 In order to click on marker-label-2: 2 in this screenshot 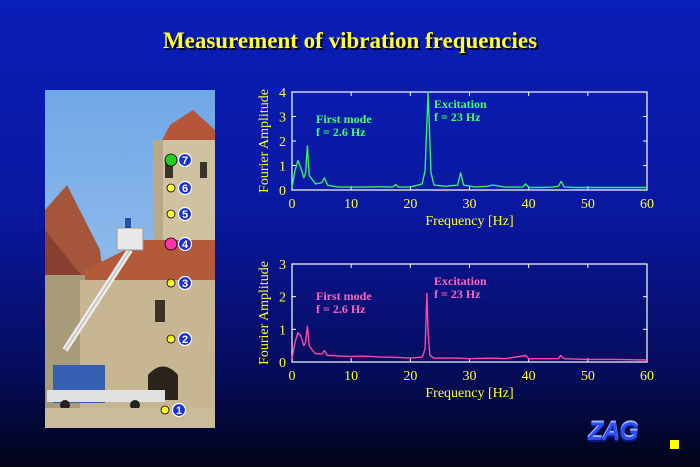, I will do `click(185, 340)`.